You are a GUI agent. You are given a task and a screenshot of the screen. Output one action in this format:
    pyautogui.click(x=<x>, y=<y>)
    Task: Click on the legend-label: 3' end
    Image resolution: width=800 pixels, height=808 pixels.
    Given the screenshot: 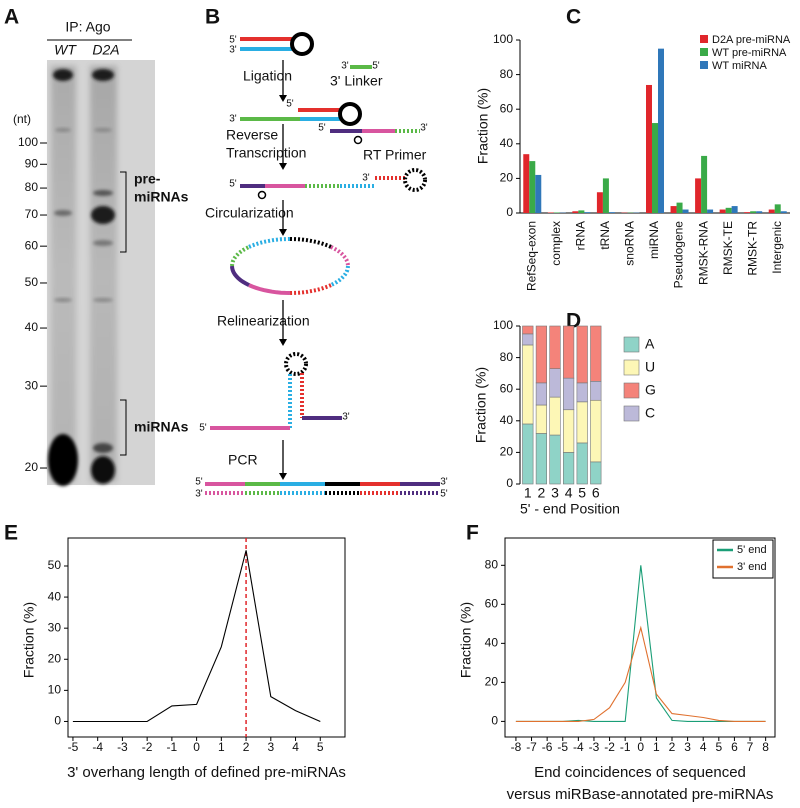 What is the action you would take?
    pyautogui.click(x=752, y=567)
    